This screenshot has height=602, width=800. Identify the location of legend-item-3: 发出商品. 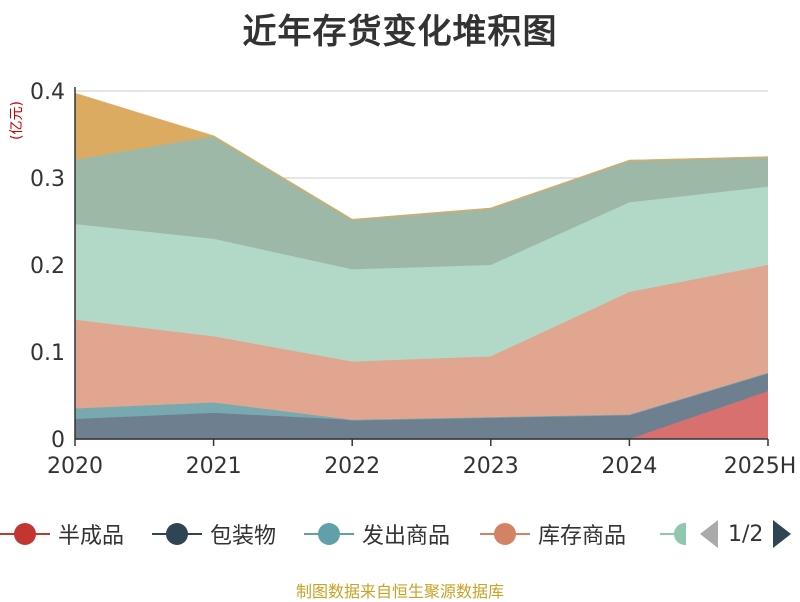
(377, 534).